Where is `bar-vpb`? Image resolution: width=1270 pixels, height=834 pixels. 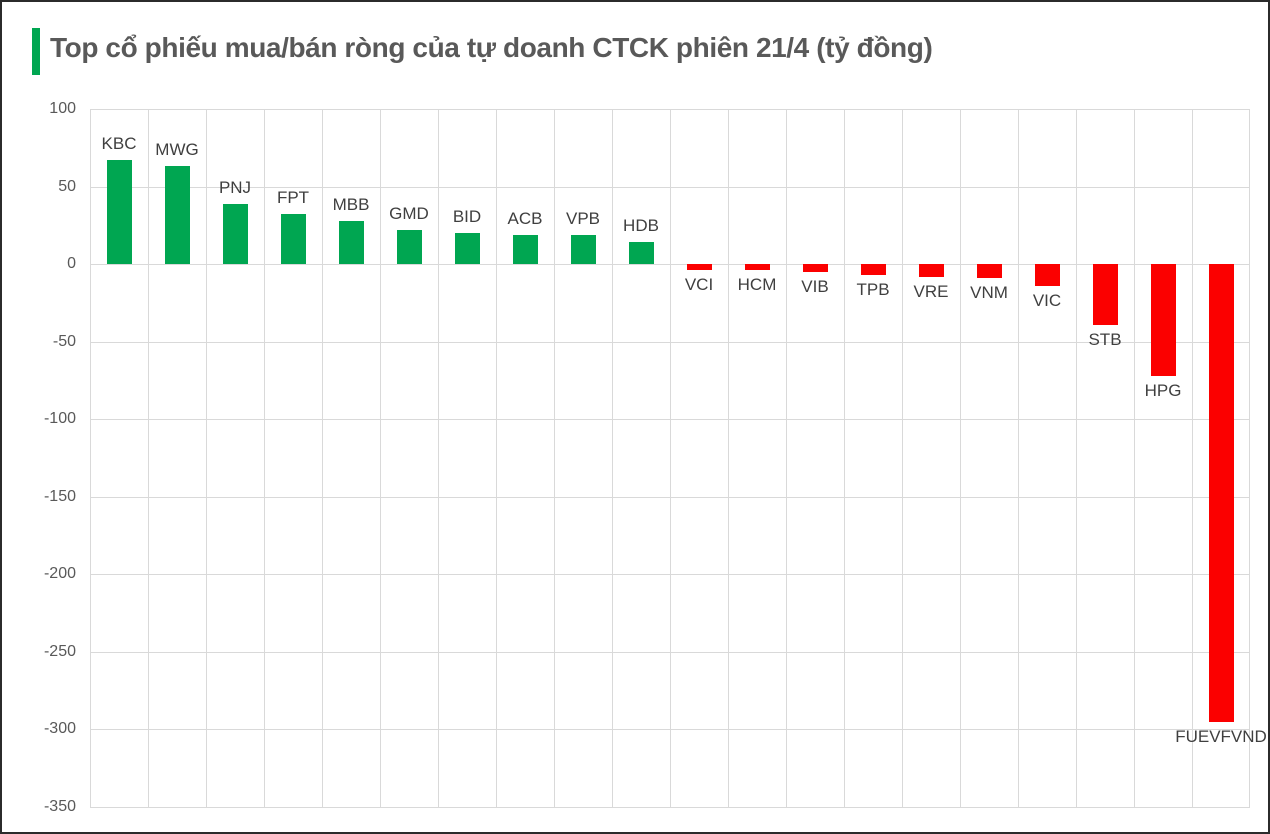
bar-vpb is located at coordinates (583, 249).